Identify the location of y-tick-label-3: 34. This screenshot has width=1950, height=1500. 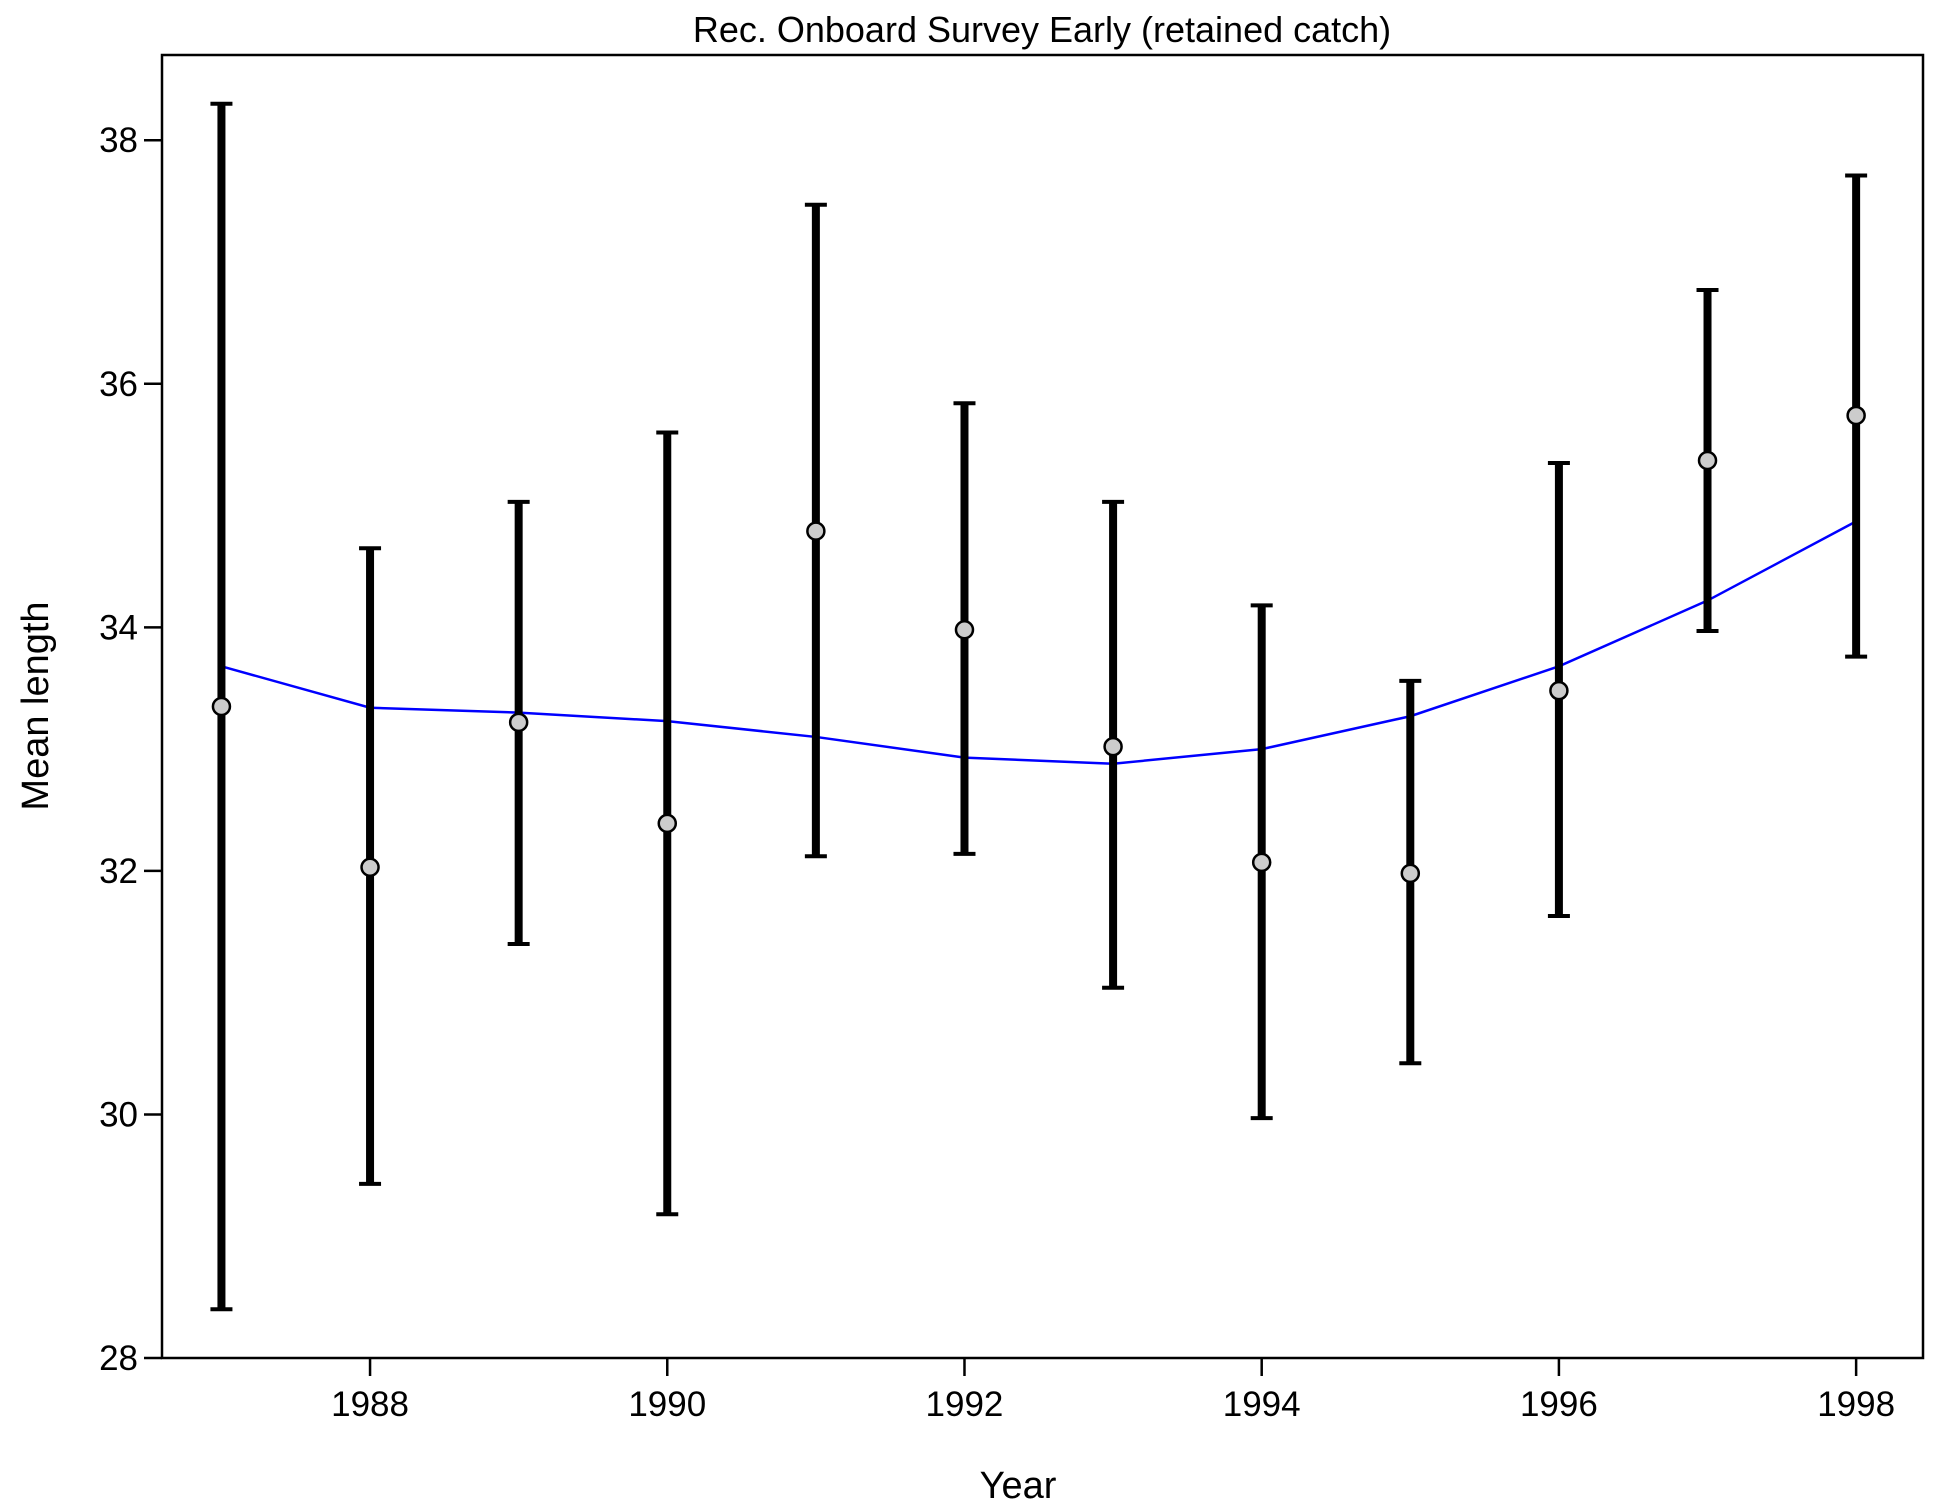
(118, 627).